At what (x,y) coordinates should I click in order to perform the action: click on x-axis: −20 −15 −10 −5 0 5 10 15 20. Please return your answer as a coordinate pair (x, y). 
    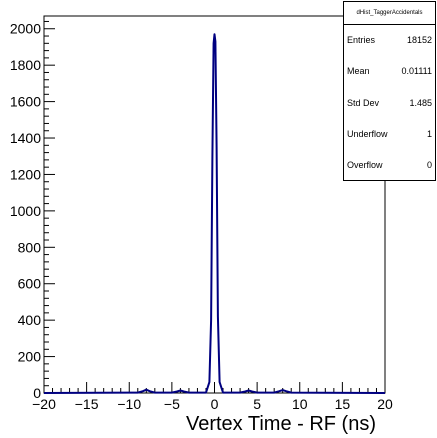
    Looking at the image, I should click on (212, 397).